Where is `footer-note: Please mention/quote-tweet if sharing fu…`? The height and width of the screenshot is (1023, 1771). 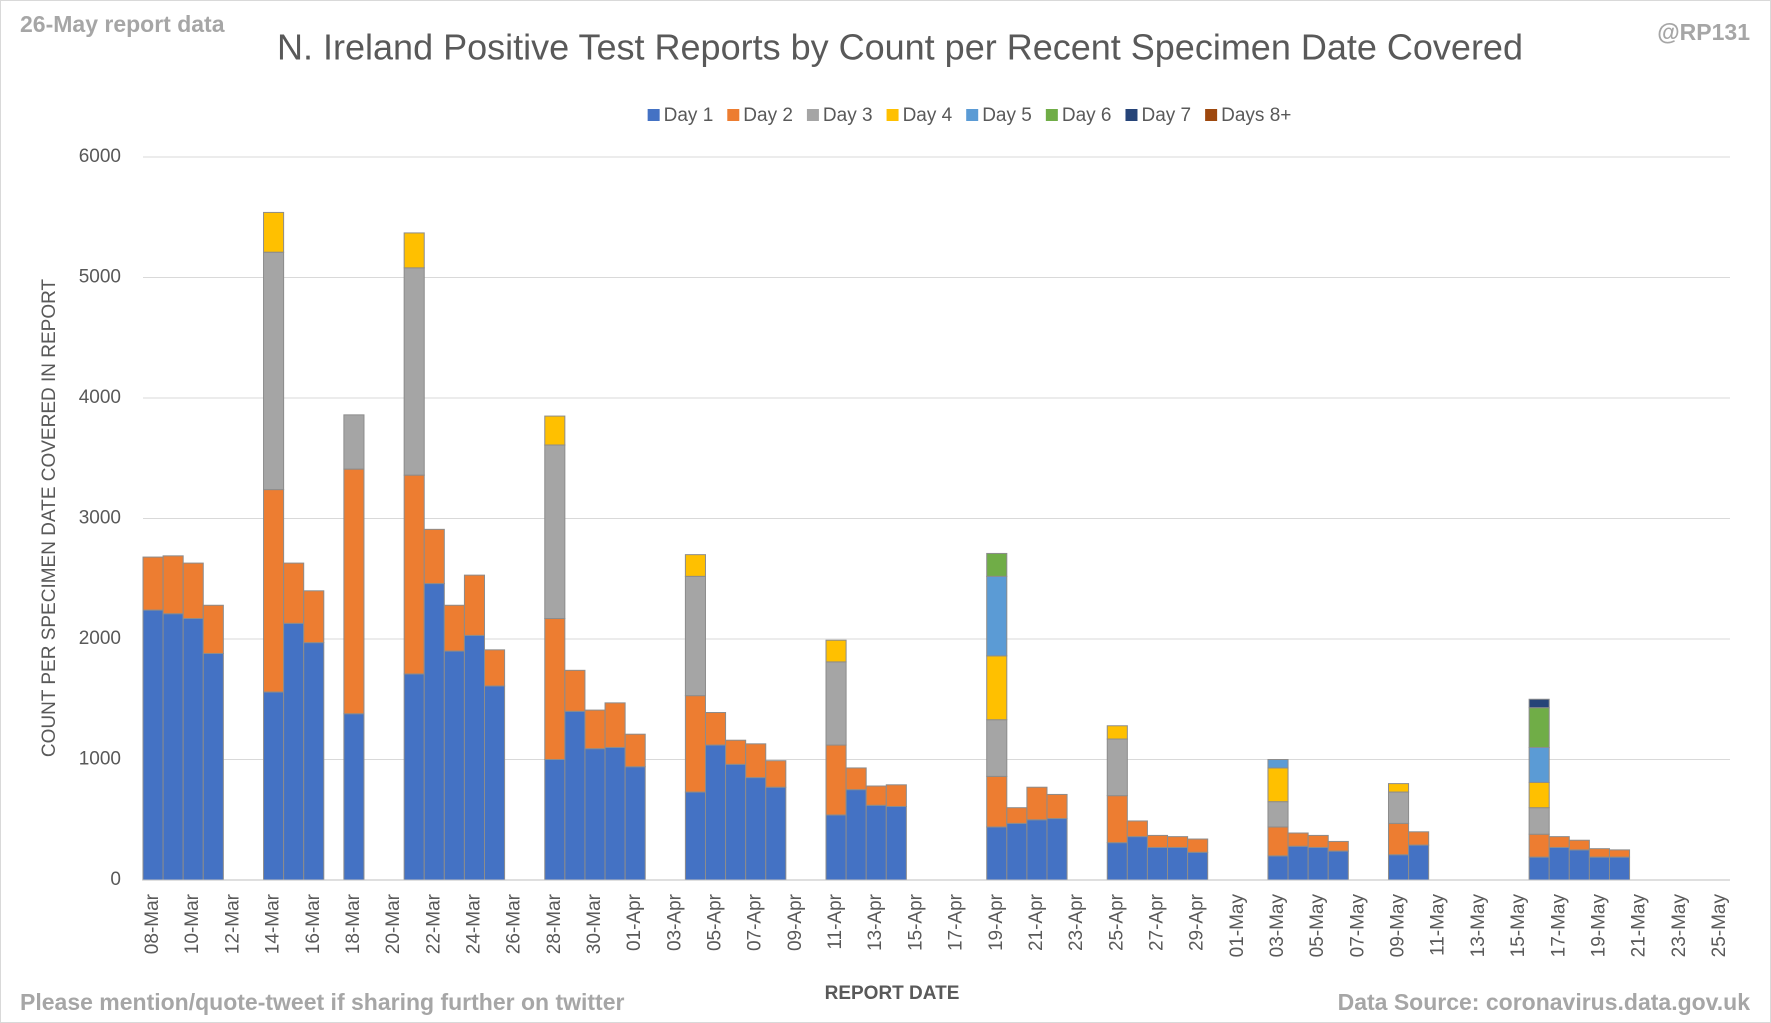 footer-note: Please mention/quote-tweet if sharing fu… is located at coordinates (322, 1002).